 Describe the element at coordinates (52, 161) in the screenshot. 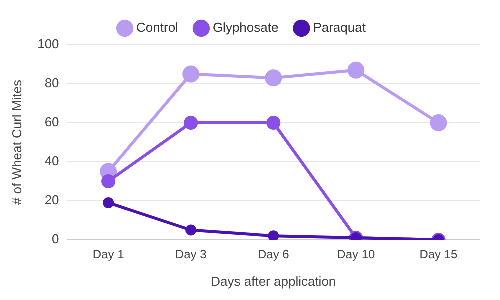

I see `y-tick-label: 40` at that location.